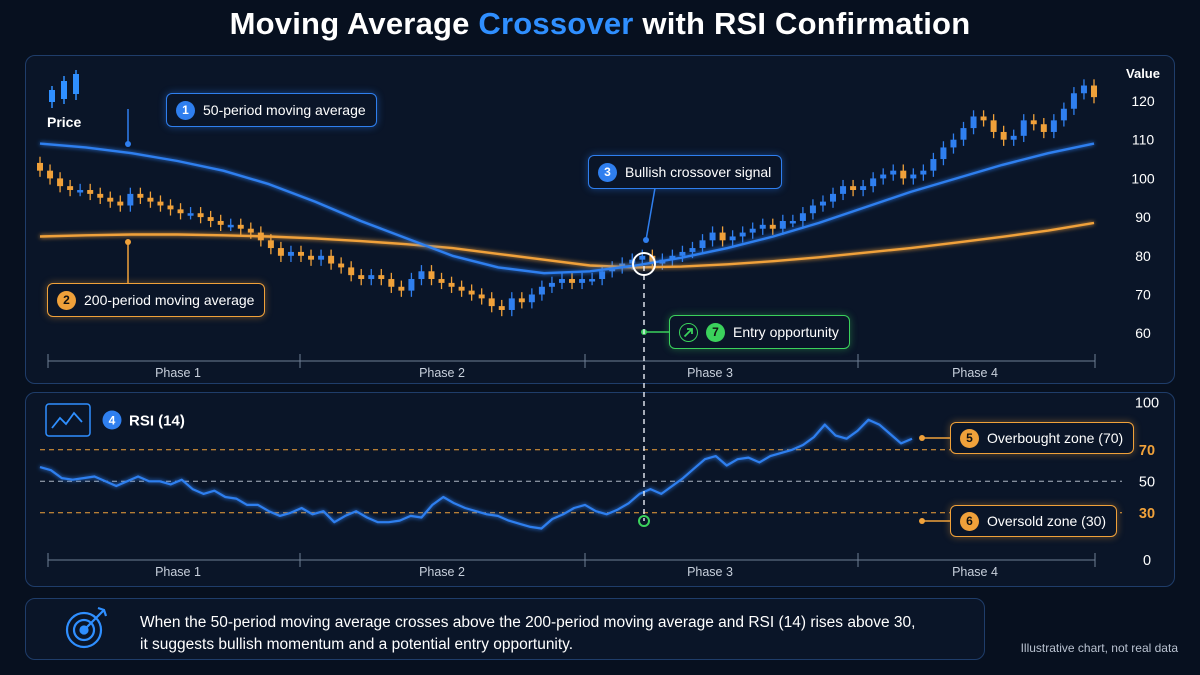  I want to click on rsi-phase-phase-label: Phase 3, so click(710, 572).